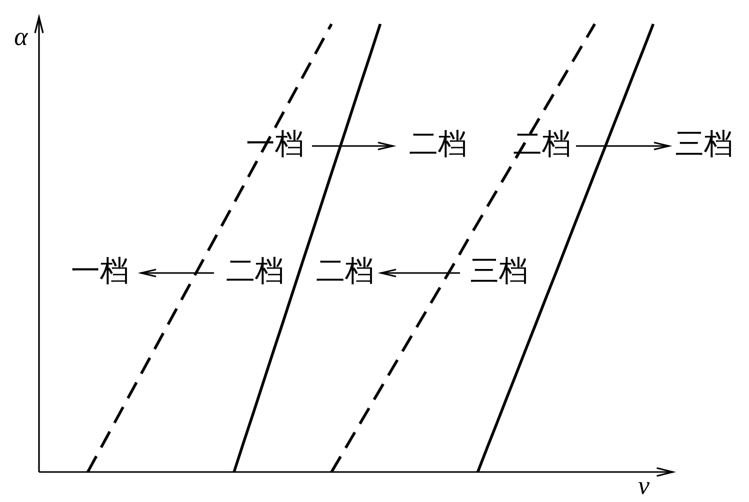 Image resolution: width=749 pixels, height=502 pixels. What do you see at coordinates (499, 272) in the screenshot?
I see `annotation: 三档` at bounding box center [499, 272].